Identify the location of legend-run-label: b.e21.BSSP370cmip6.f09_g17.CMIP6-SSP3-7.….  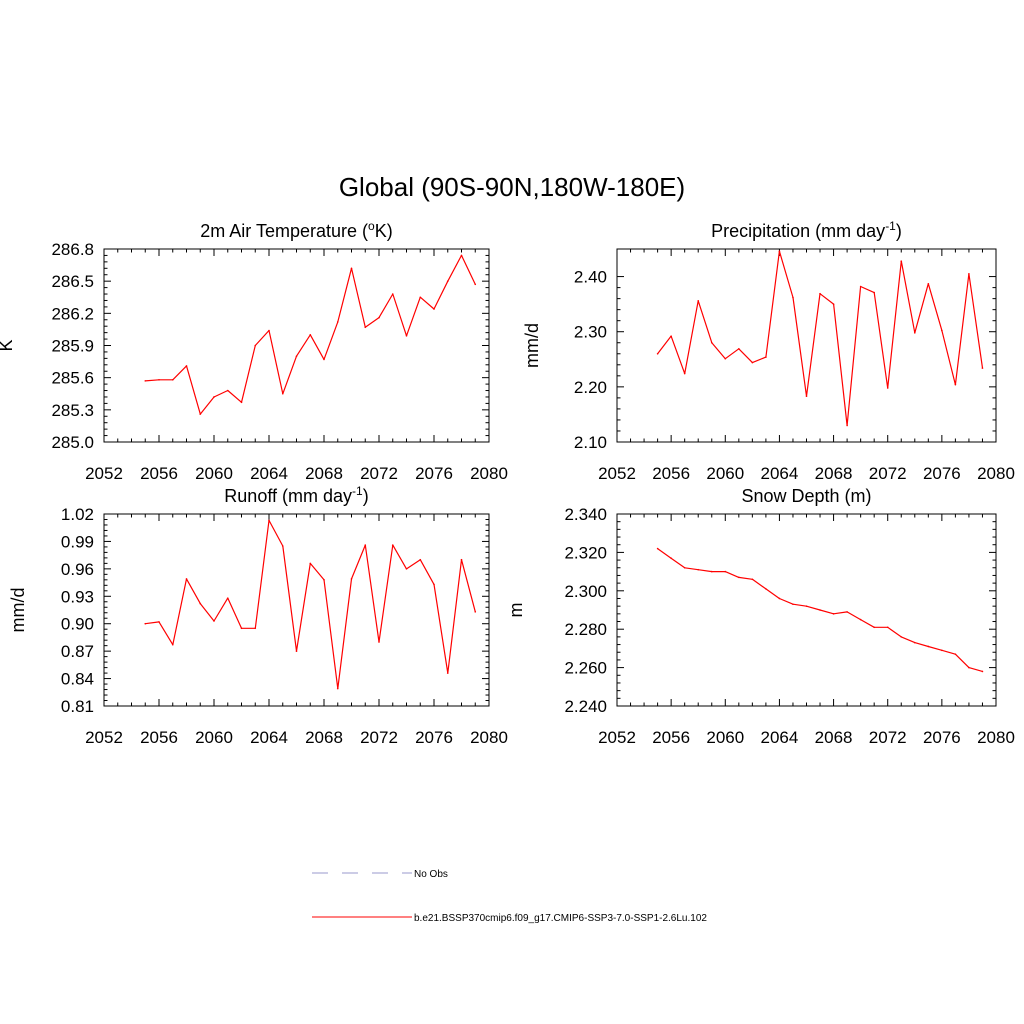
(560, 918).